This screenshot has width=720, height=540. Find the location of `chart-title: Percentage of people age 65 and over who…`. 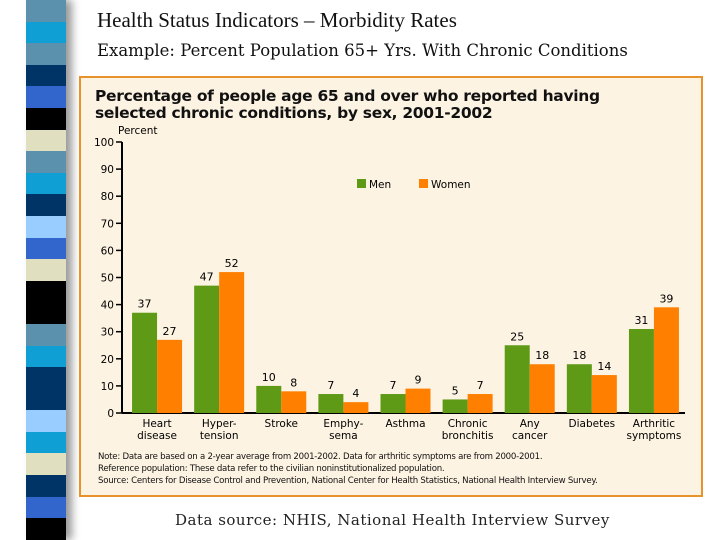

chart-title: Percentage of people age 65 and over who… is located at coordinates (347, 104).